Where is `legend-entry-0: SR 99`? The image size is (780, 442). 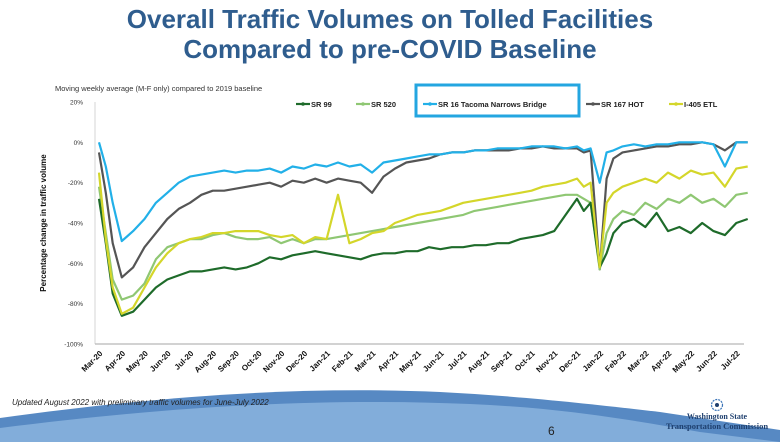
legend-entry-0: SR 99 is located at coordinates (314, 104).